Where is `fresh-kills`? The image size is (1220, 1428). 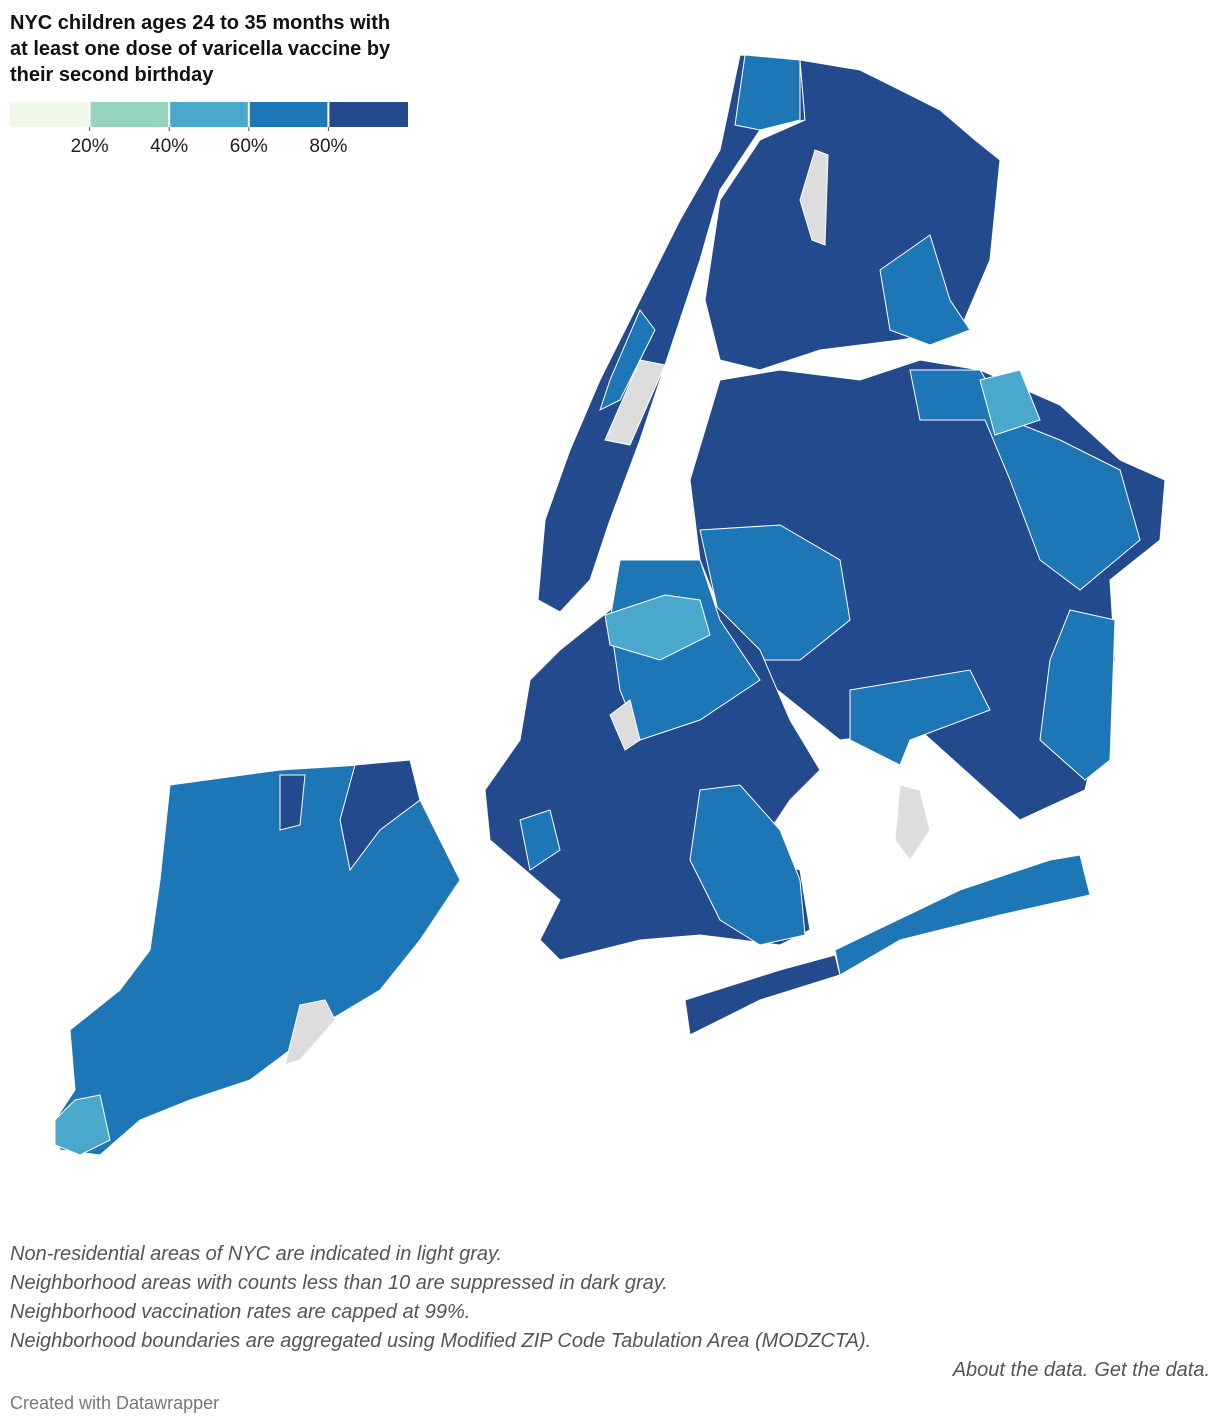
fresh-kills is located at coordinates (310, 1032).